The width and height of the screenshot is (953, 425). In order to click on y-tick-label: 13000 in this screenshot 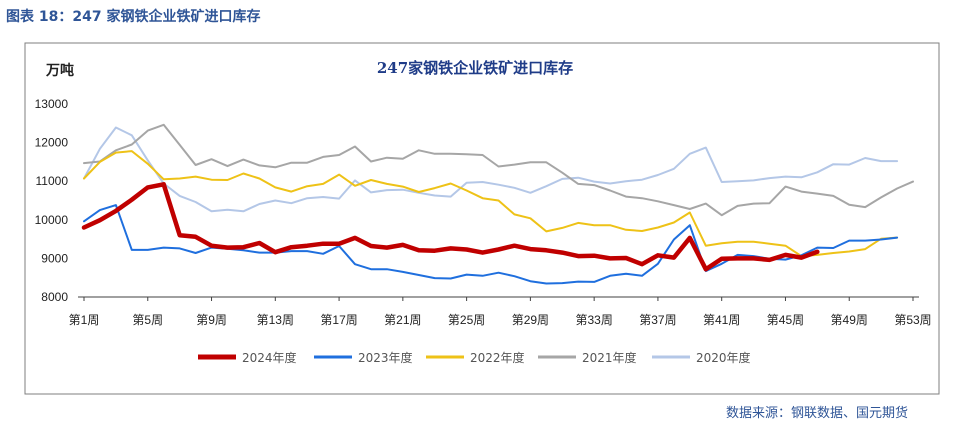, I will do `click(52, 104)`.